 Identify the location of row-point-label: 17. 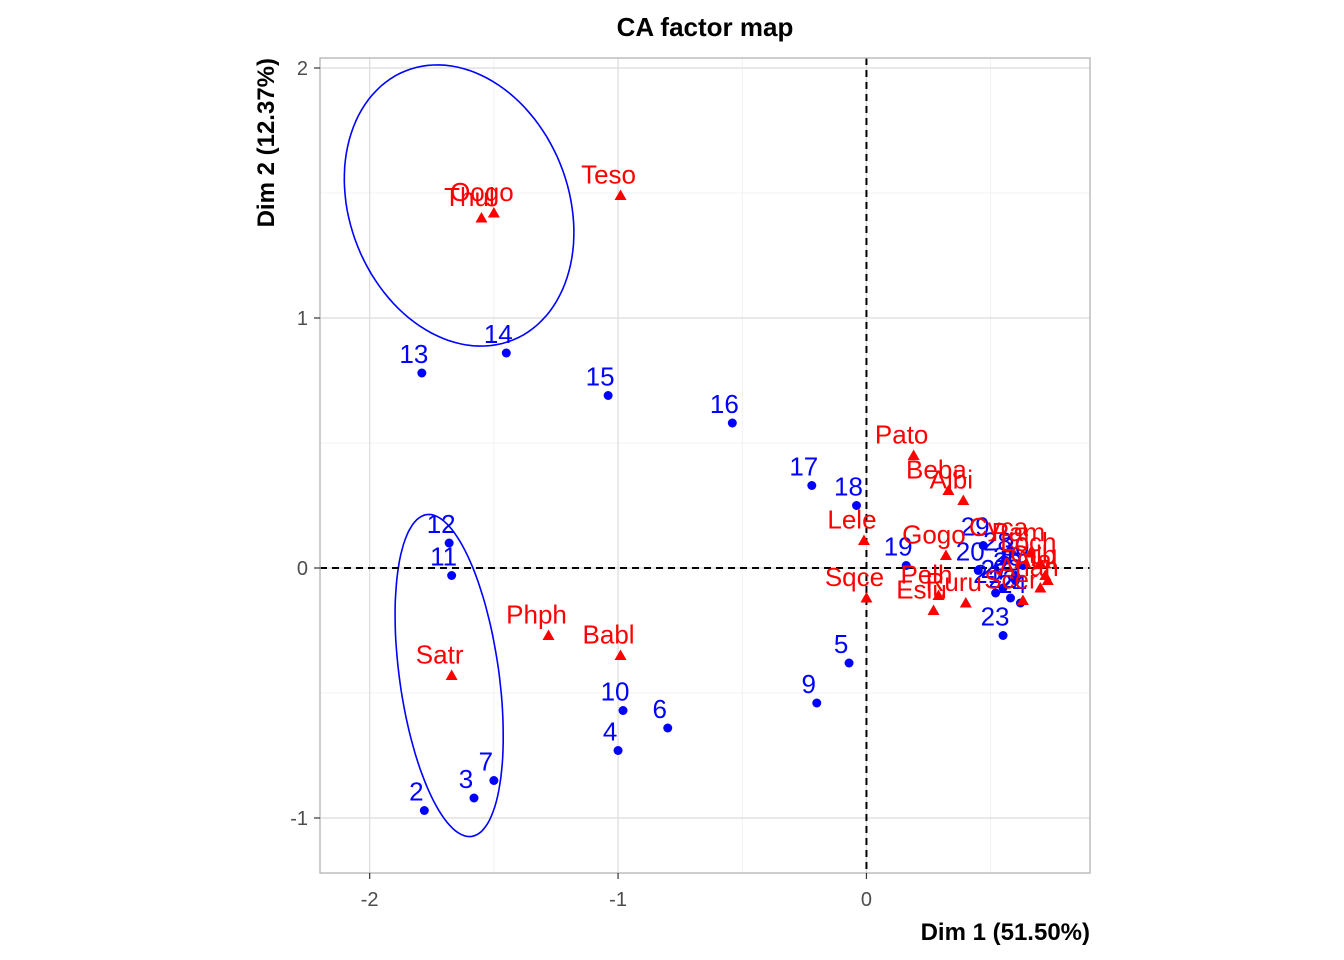
(803, 467).